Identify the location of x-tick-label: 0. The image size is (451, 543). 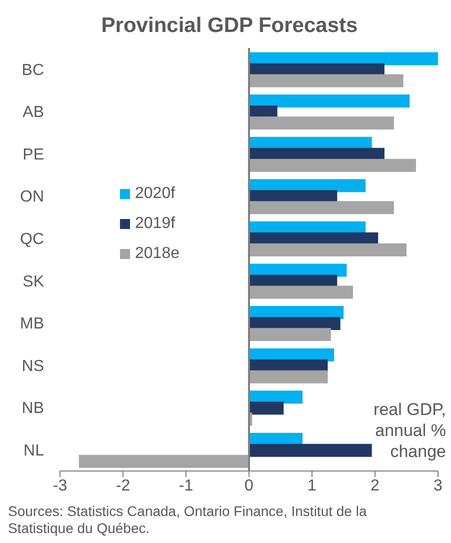
(249, 485).